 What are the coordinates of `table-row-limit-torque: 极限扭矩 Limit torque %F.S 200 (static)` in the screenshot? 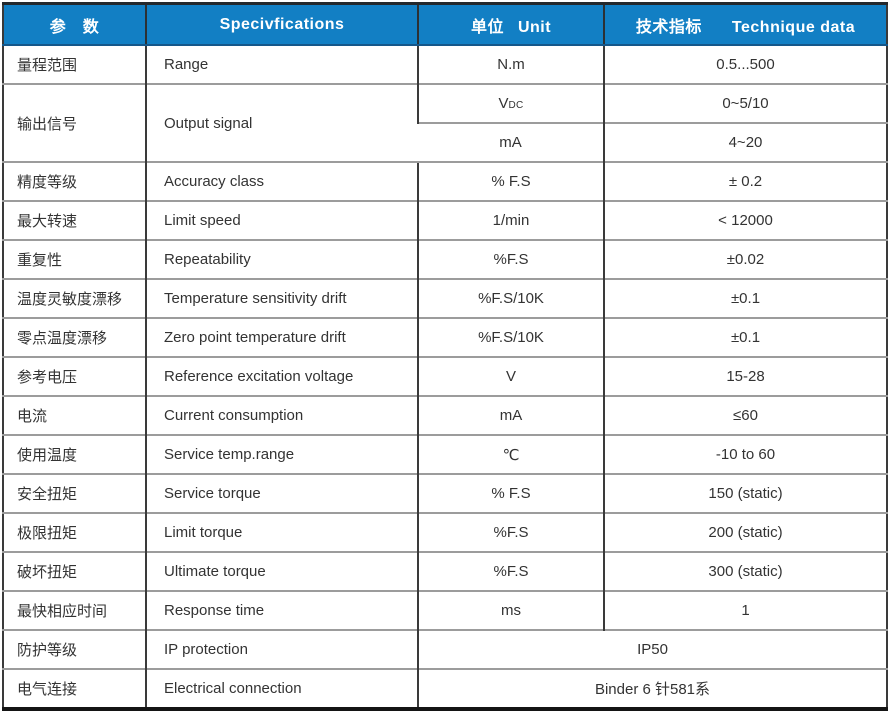 It's located at (445, 532).